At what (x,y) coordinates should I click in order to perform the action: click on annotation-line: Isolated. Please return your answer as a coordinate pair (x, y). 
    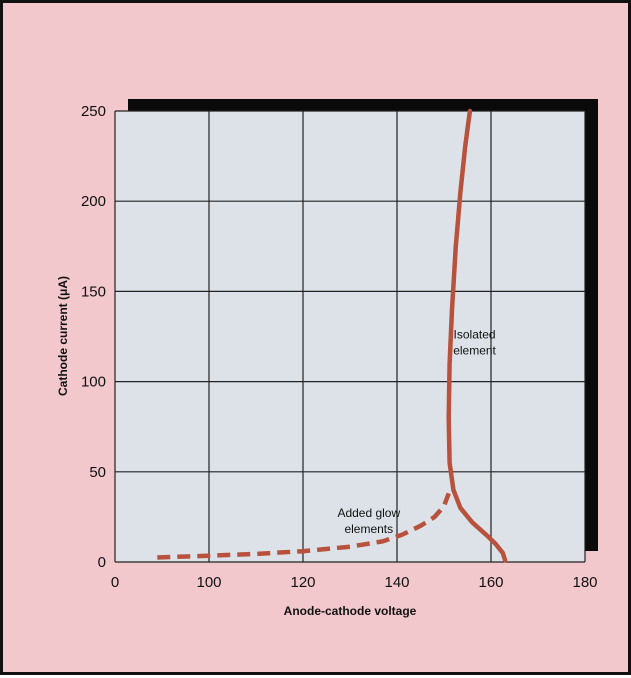
    Looking at the image, I should click on (475, 334).